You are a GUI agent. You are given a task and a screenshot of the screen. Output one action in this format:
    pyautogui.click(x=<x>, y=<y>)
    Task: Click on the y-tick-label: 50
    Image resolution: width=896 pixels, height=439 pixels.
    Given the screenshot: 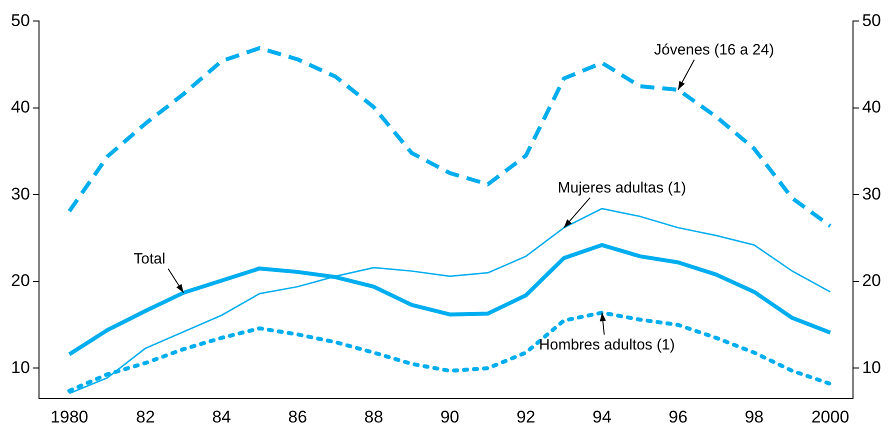 What is the action you would take?
    pyautogui.click(x=20, y=20)
    